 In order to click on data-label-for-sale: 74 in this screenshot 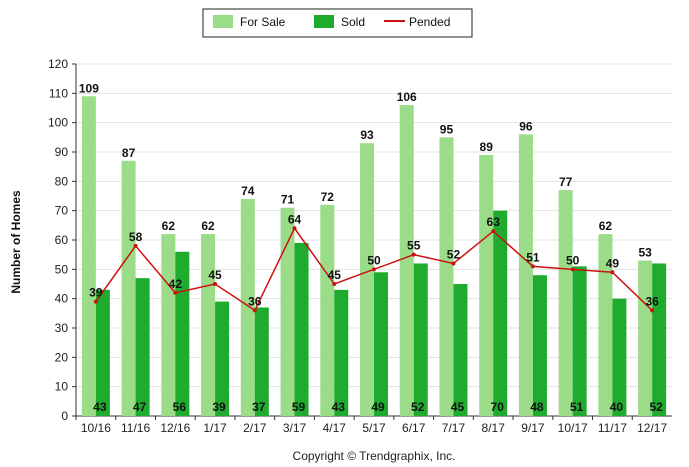, I will do `click(248, 191)`.